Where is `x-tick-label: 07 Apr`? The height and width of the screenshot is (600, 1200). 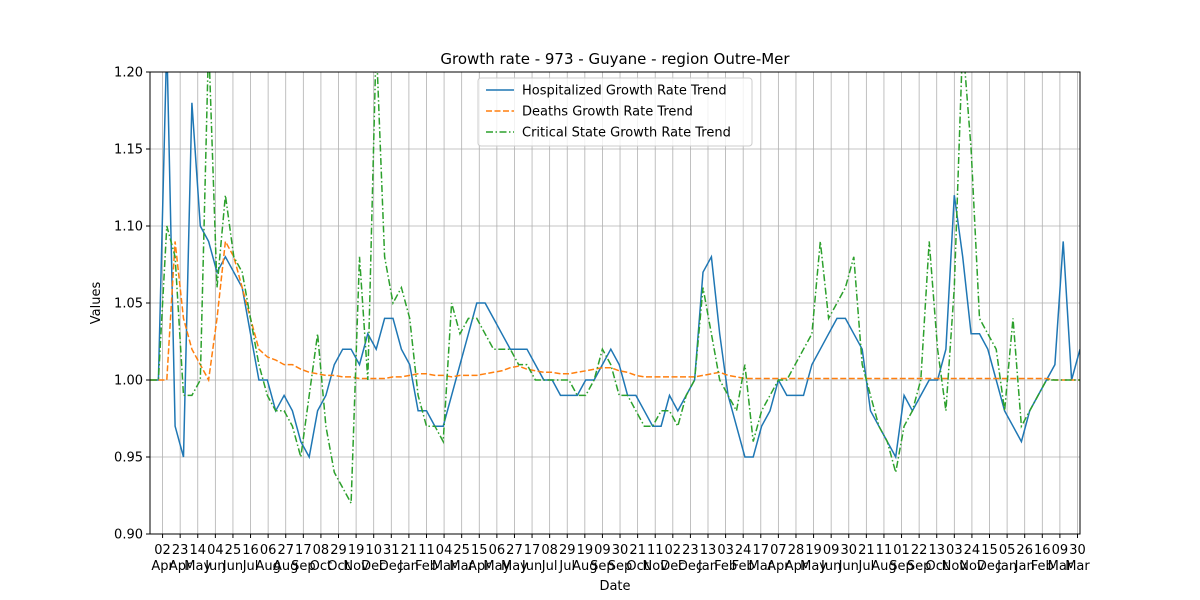 x-tick-label: 07 Apr is located at coordinates (778, 558).